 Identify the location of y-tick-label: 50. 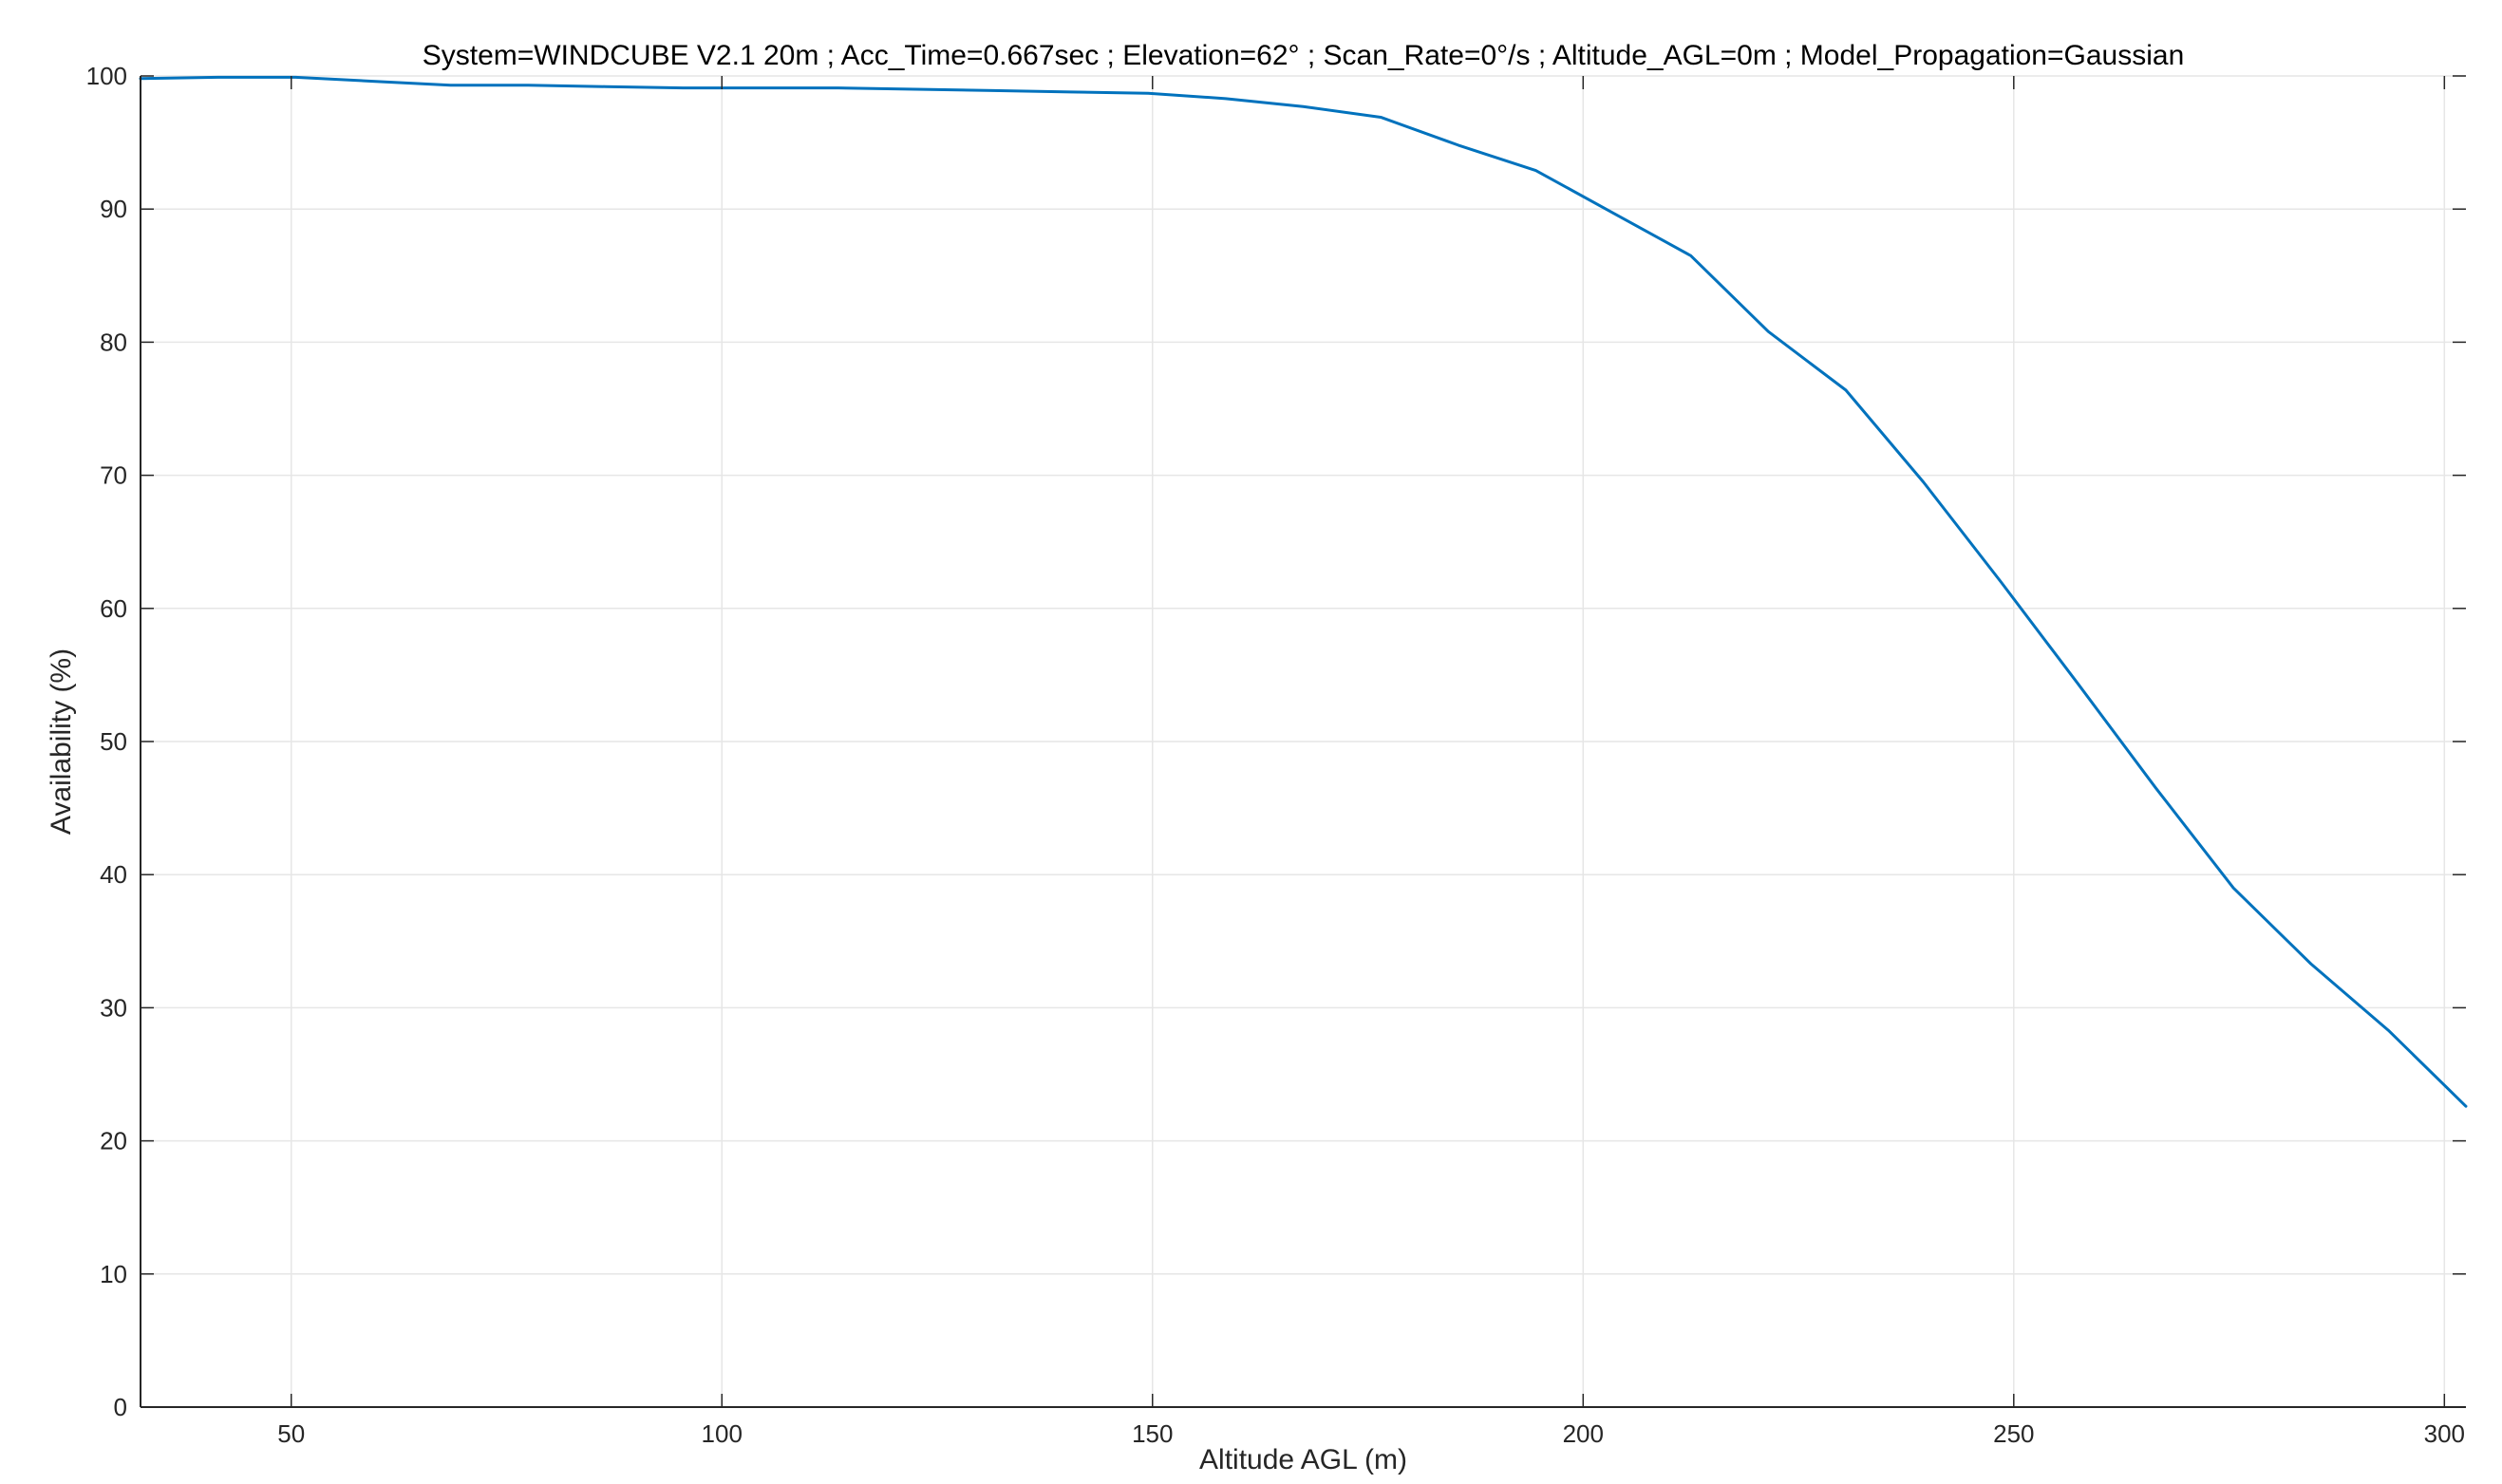
(114, 741).